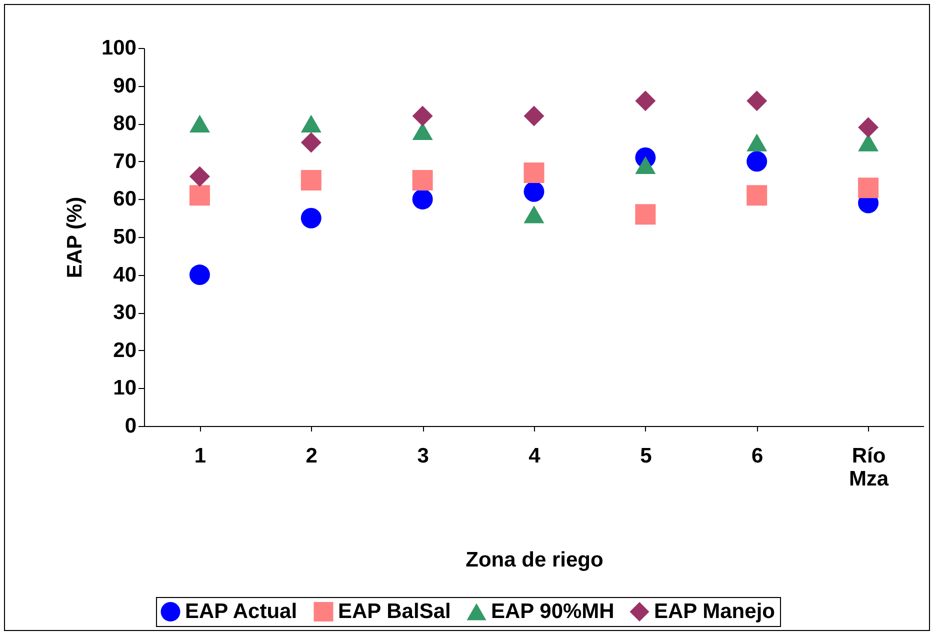  What do you see at coordinates (714, 611) in the screenshot?
I see `legend-label: EAP Manejo` at bounding box center [714, 611].